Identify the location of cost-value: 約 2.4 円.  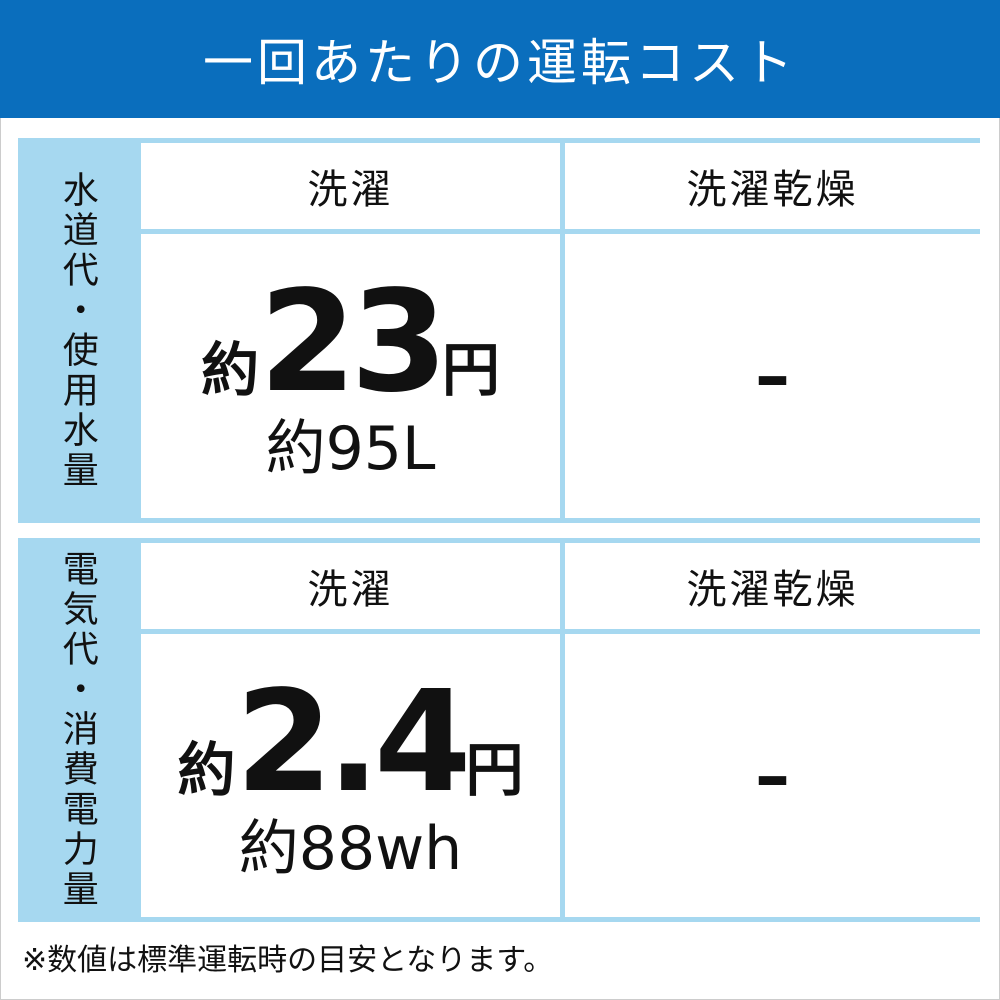
(350, 742).